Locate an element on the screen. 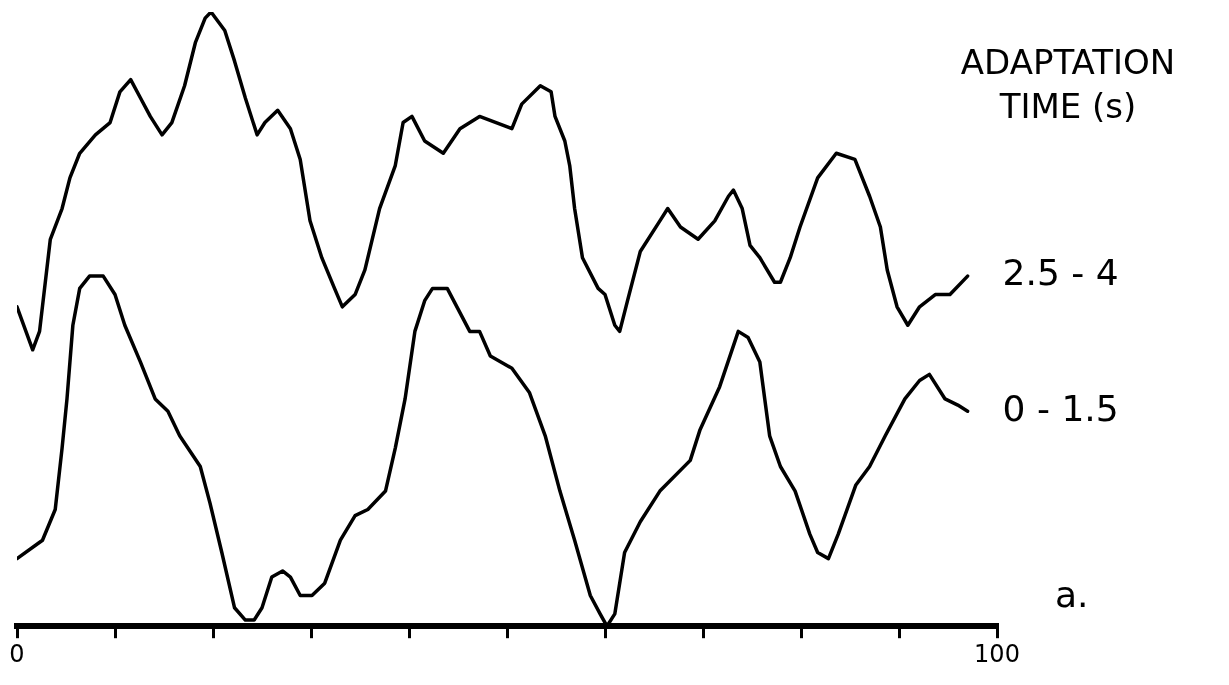 The height and width of the screenshot is (685, 1229). legend-title: ADAPTATION TIME (s) is located at coordinates (1068, 83).